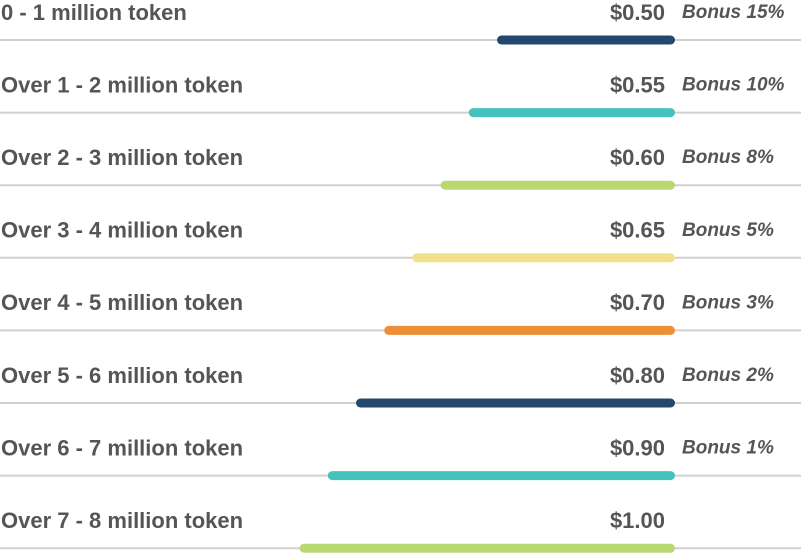  I want to click on tier-label: Over 6 - 7 million token, so click(122, 447).